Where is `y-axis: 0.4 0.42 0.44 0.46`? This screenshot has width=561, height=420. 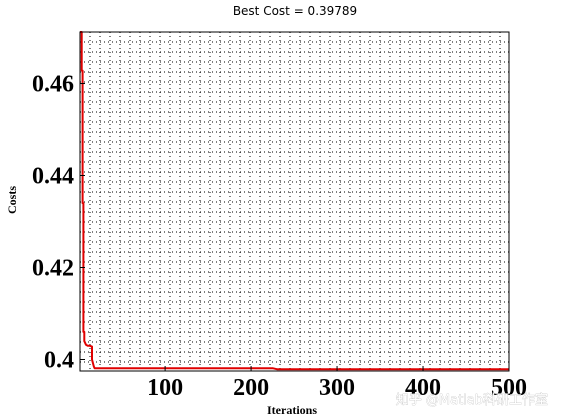
y-axis: 0.4 0.42 0.44 0.46 is located at coordinates (58, 223).